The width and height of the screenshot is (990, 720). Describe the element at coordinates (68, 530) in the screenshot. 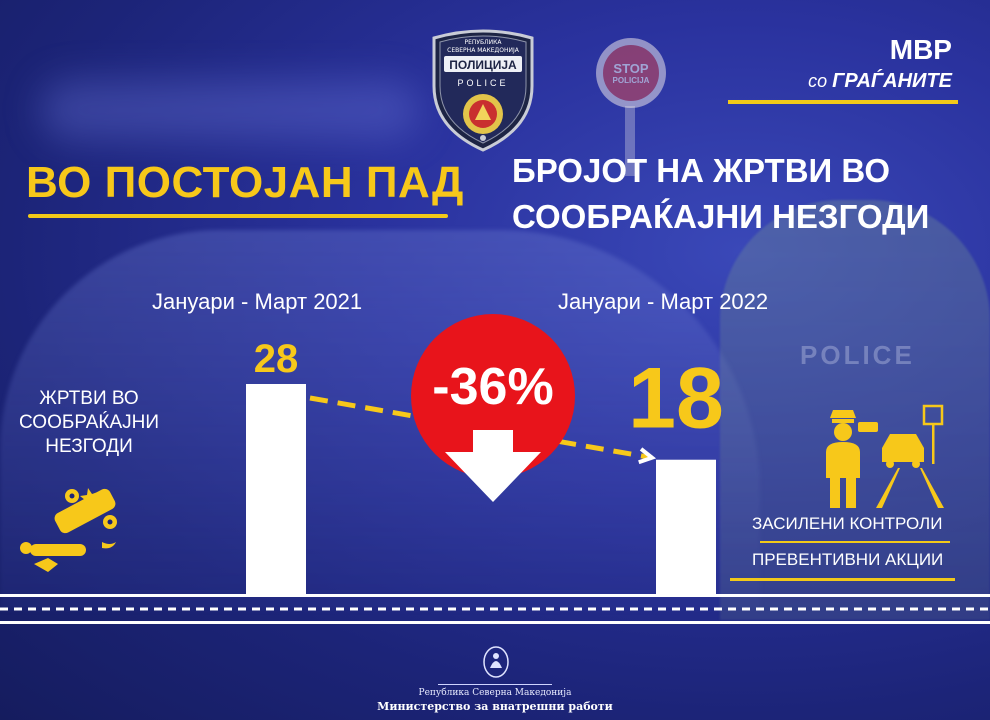

I see `car-crash-icon` at that location.